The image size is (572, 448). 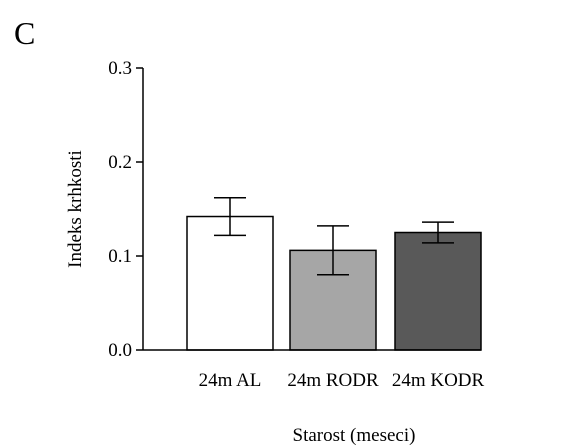 I want to click on panel-letter: C, so click(x=24, y=33).